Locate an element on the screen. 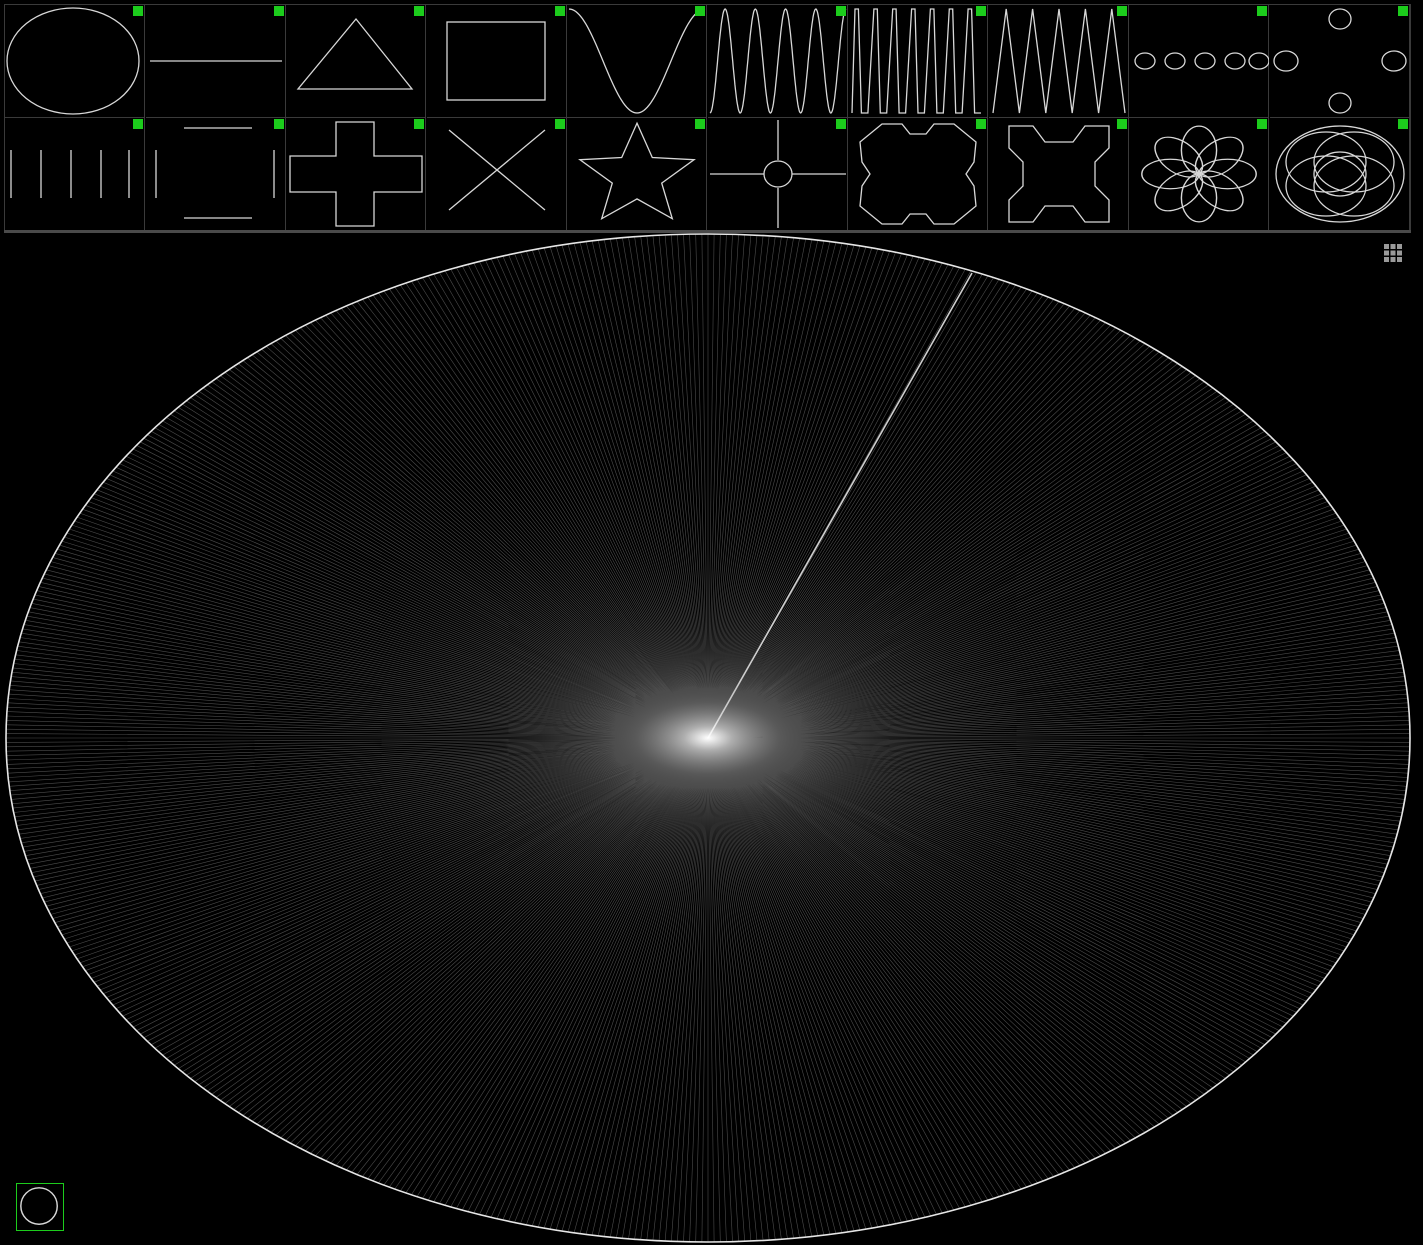 This screenshot has width=1423, height=1245. pattern-tile-triangle is located at coordinates (356, 61).